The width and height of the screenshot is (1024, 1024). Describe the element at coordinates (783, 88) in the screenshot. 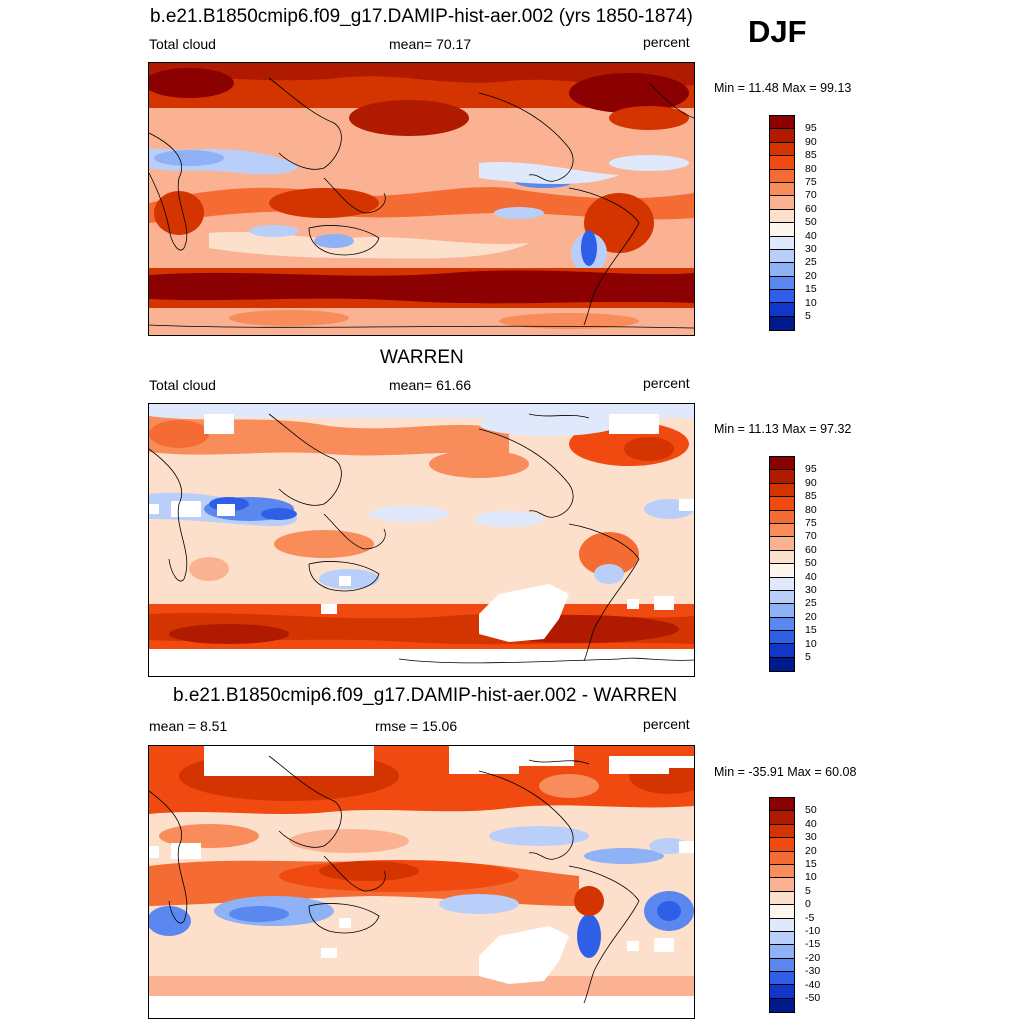

I see `panel1-minmax: Min = 11.48 Max = 99.13` at that location.